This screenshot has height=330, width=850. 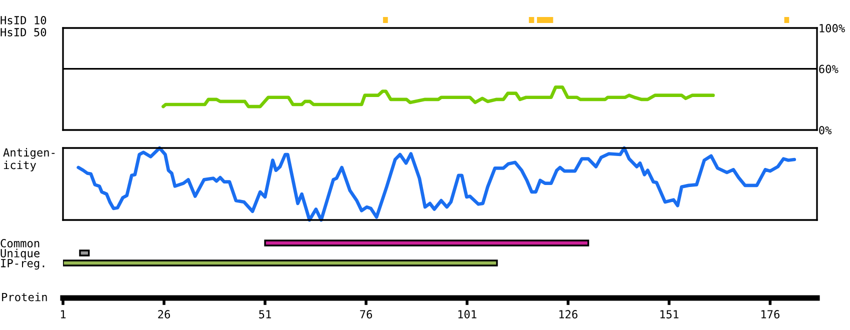 I want to click on y-axis-title: Antigen- icity, so click(x=29, y=160).